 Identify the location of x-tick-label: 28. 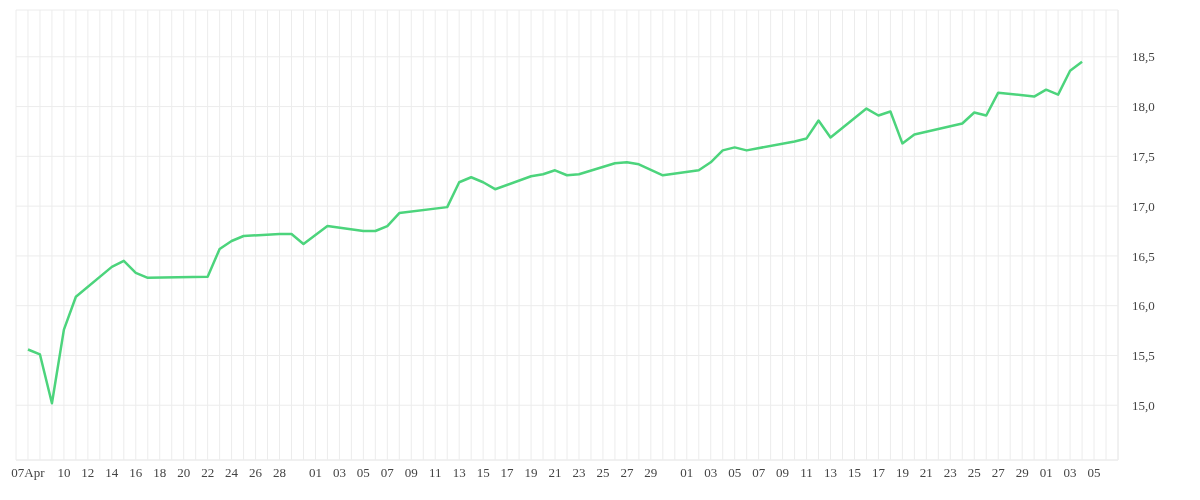
(280, 473).